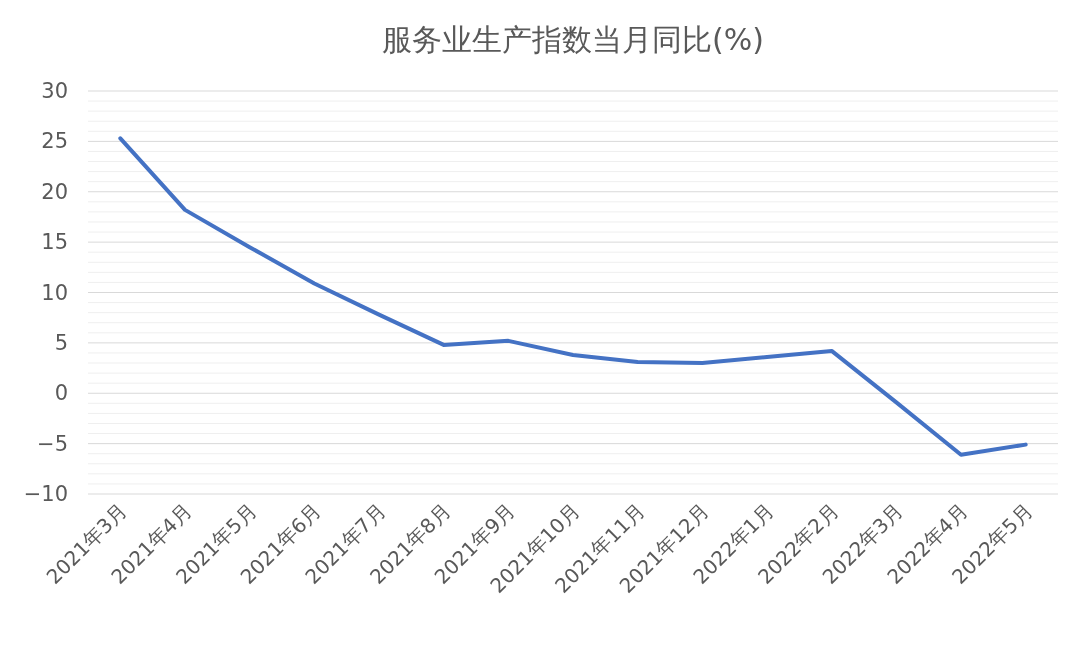 The height and width of the screenshot is (651, 1080). I want to click on y-tick-label: 30, so click(54, 91).